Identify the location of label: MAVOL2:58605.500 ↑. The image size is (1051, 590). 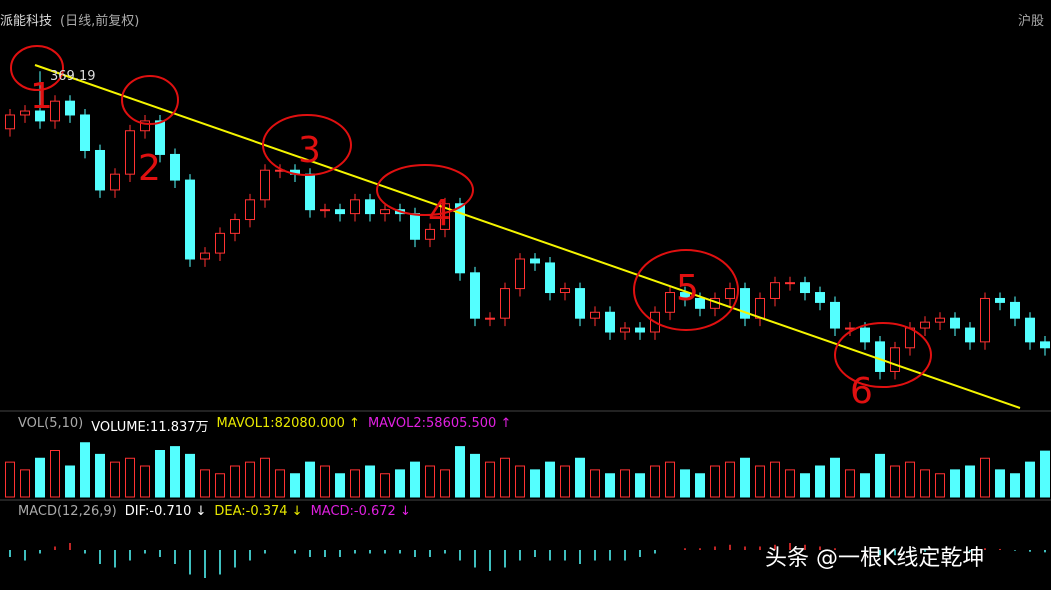
(439, 423).